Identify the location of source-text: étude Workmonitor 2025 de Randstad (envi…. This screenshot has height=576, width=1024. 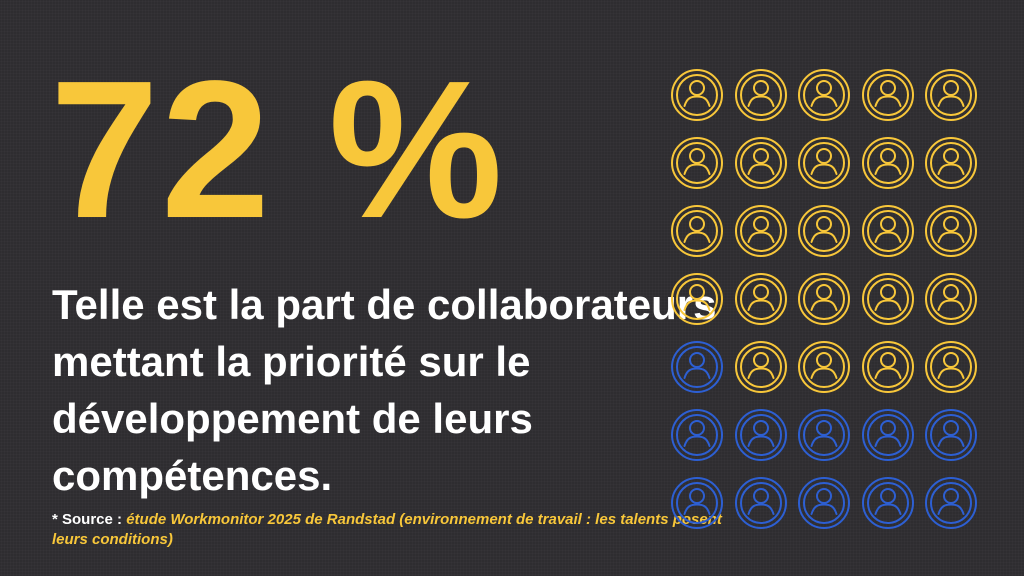
(387, 529).